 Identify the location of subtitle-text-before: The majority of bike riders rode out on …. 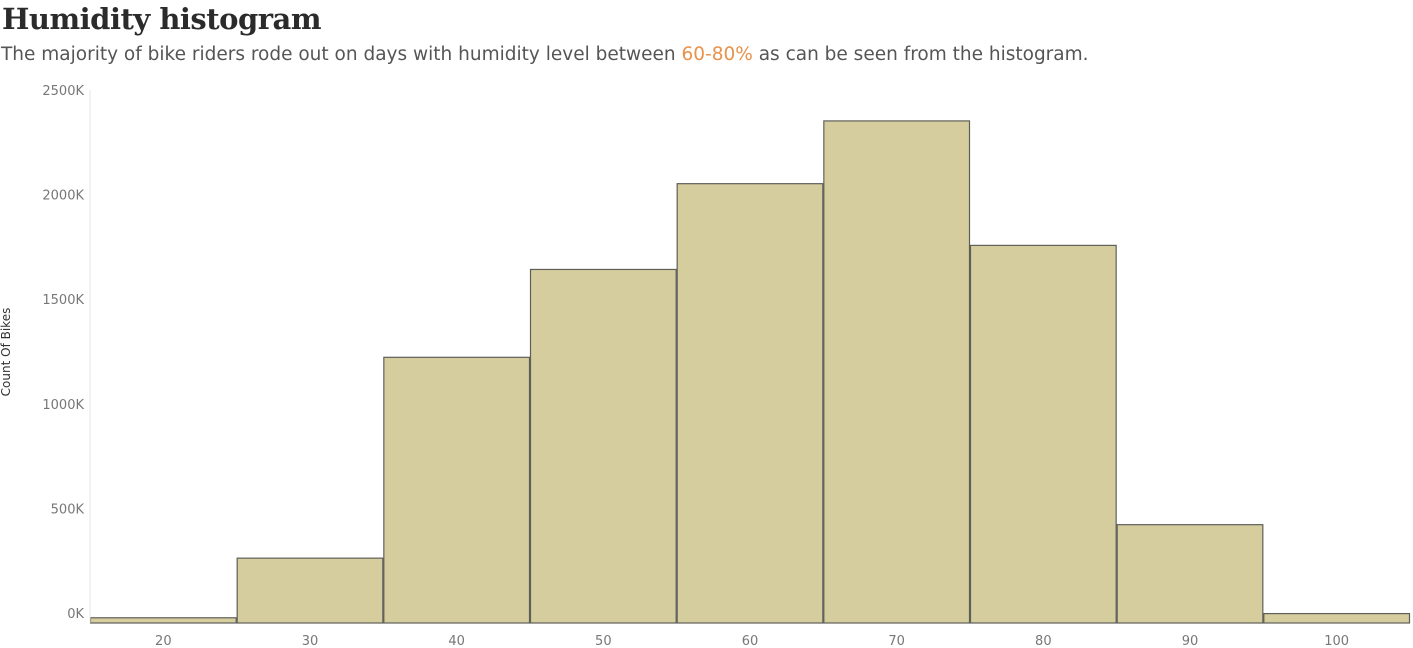
(341, 54).